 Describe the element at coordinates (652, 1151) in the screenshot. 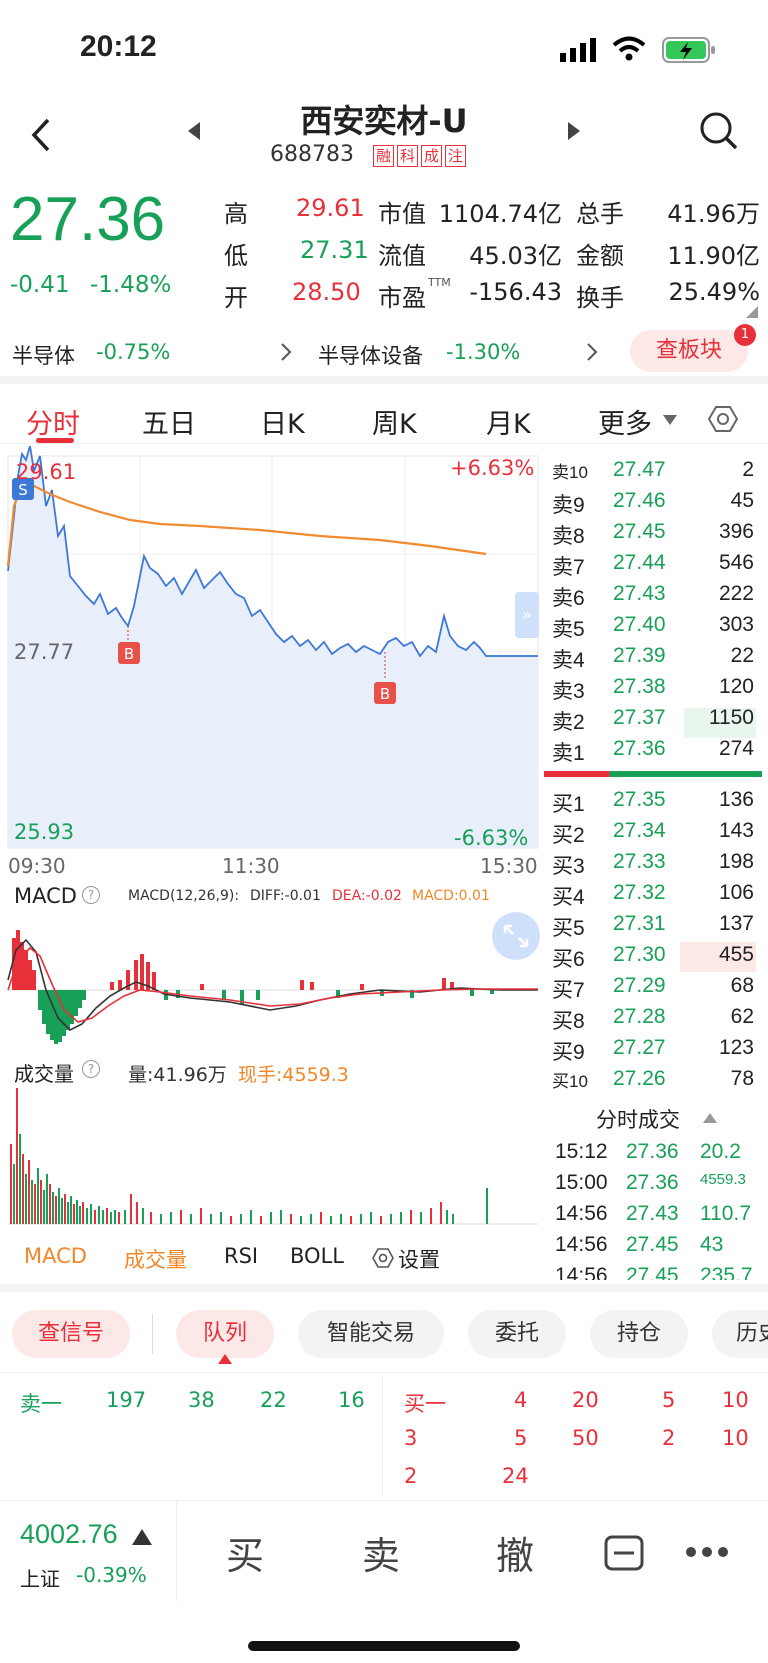

I see `trade-price: 27.36` at that location.